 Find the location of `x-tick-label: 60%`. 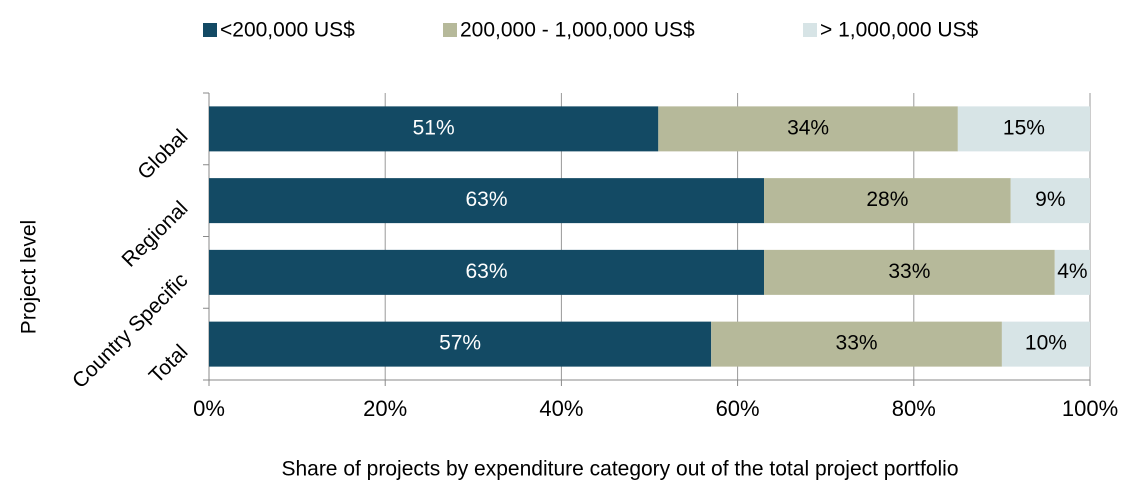

x-tick-label: 60% is located at coordinates (738, 408).